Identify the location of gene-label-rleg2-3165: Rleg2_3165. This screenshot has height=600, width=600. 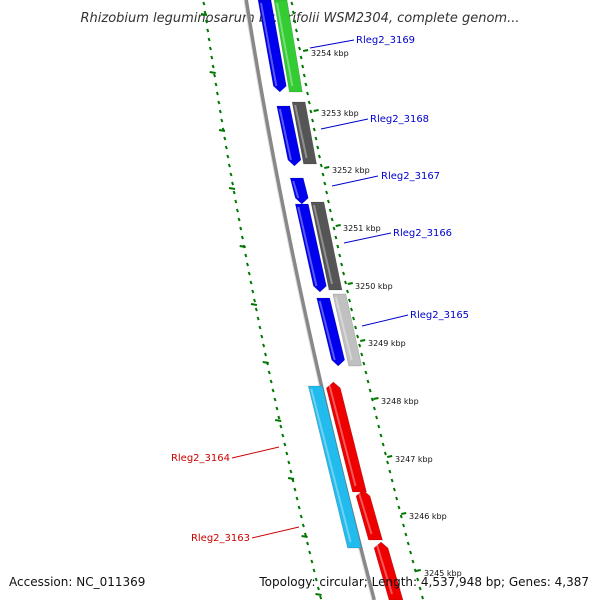
(439, 315).